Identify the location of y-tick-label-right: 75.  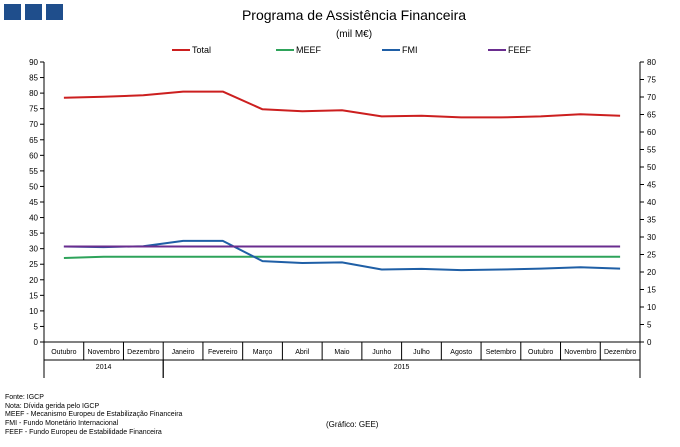
(651, 80).